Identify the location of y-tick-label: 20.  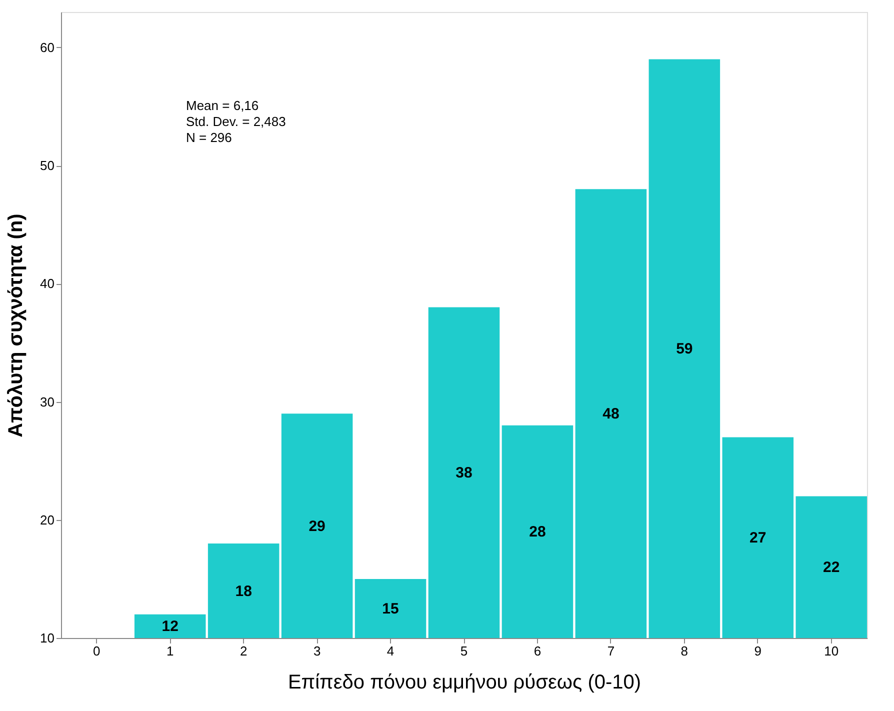
(47, 520).